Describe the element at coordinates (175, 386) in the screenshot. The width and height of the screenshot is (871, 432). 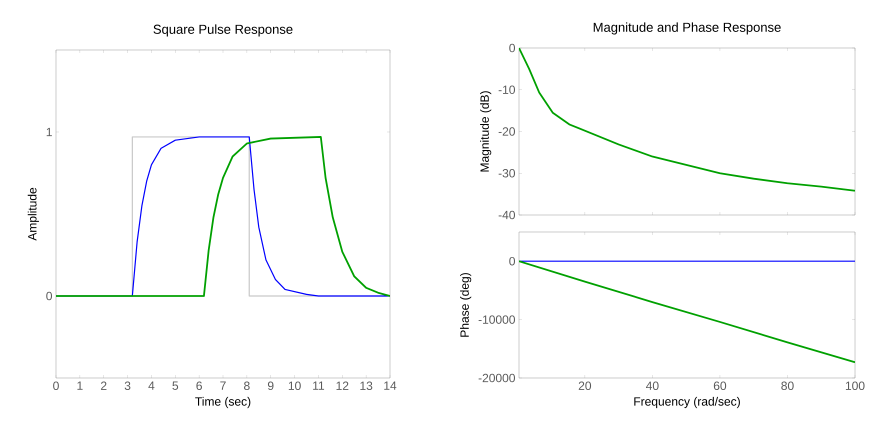
I see `x-tick-label: 5` at that location.